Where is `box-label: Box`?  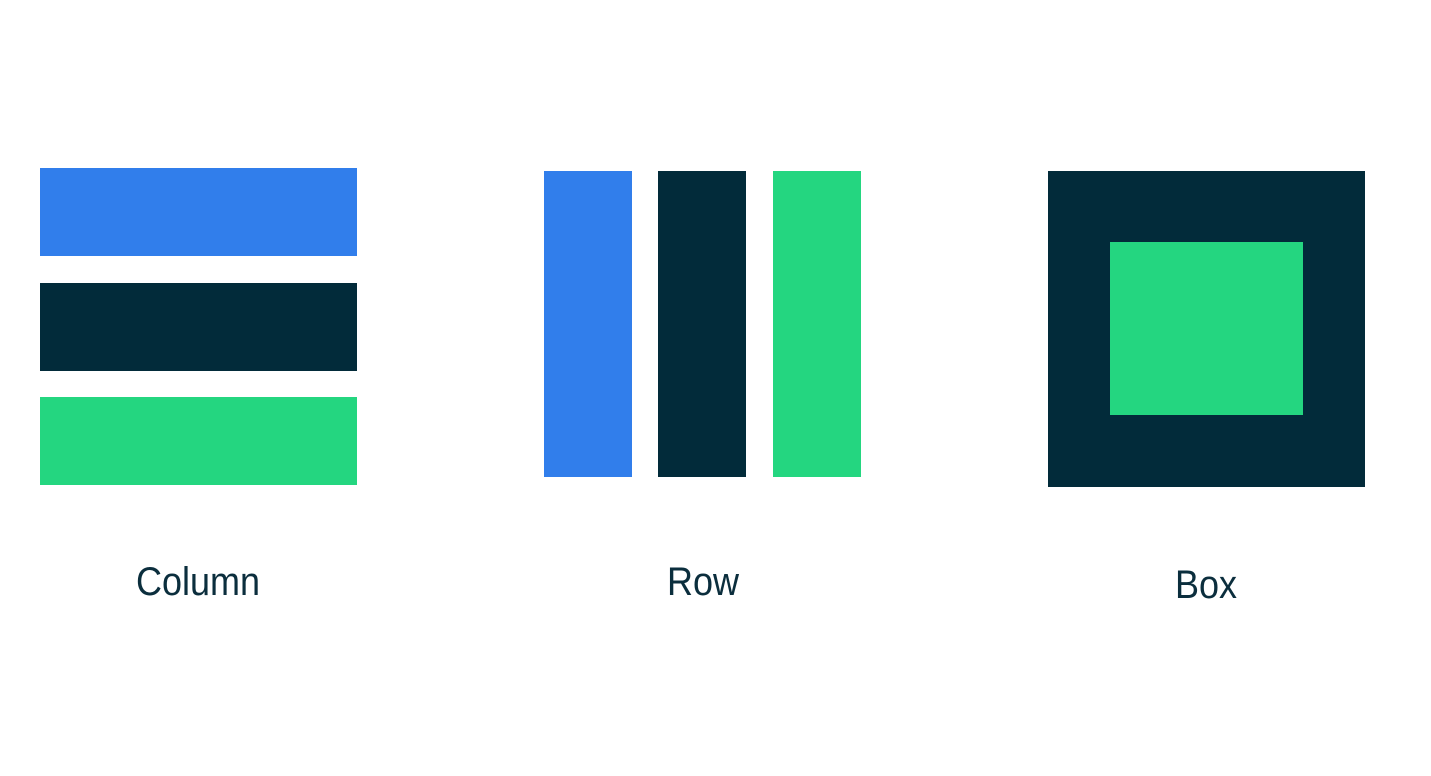
box-label: Box is located at coordinates (1206, 585).